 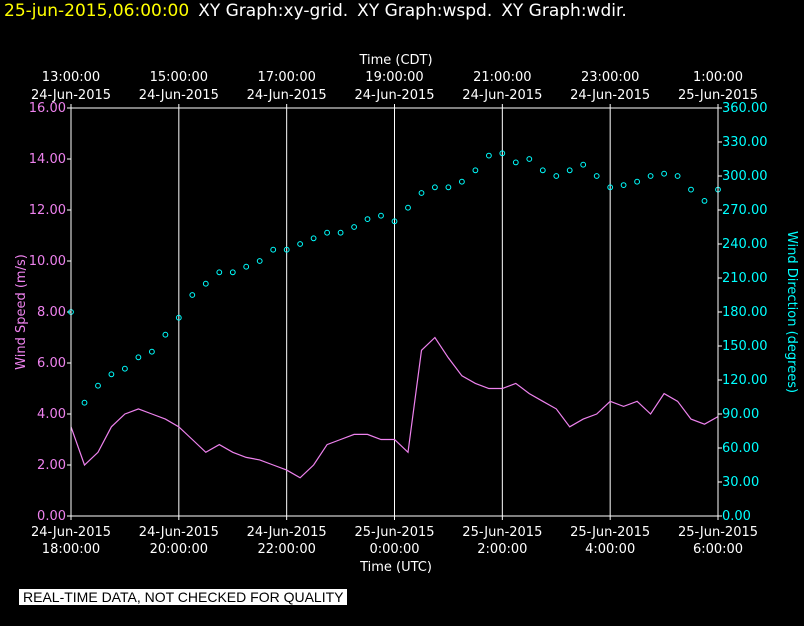 I want to click on bottom-tick-time: 0:00:00, so click(x=394, y=549).